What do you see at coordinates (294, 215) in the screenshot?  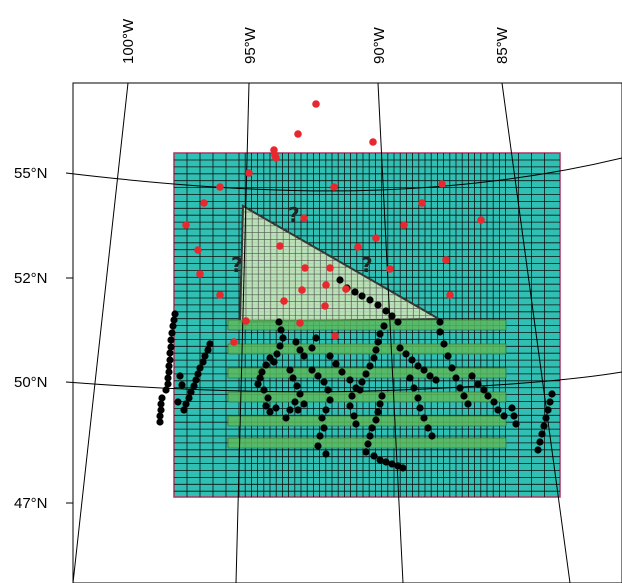 I see `question-mark-1: ?` at bounding box center [294, 215].